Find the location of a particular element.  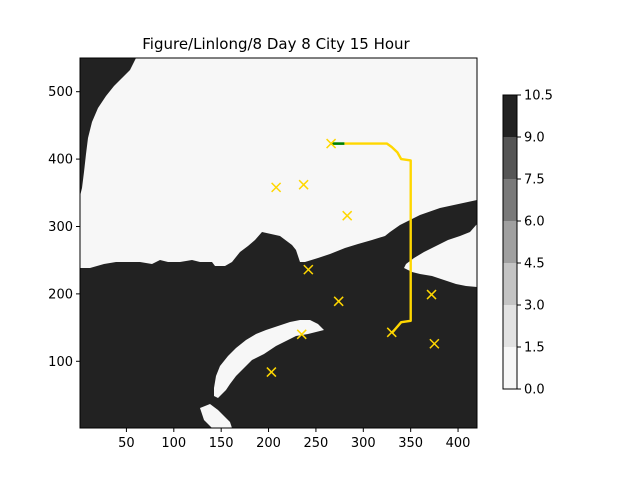

cities-layer is located at coordinates (353, 258).